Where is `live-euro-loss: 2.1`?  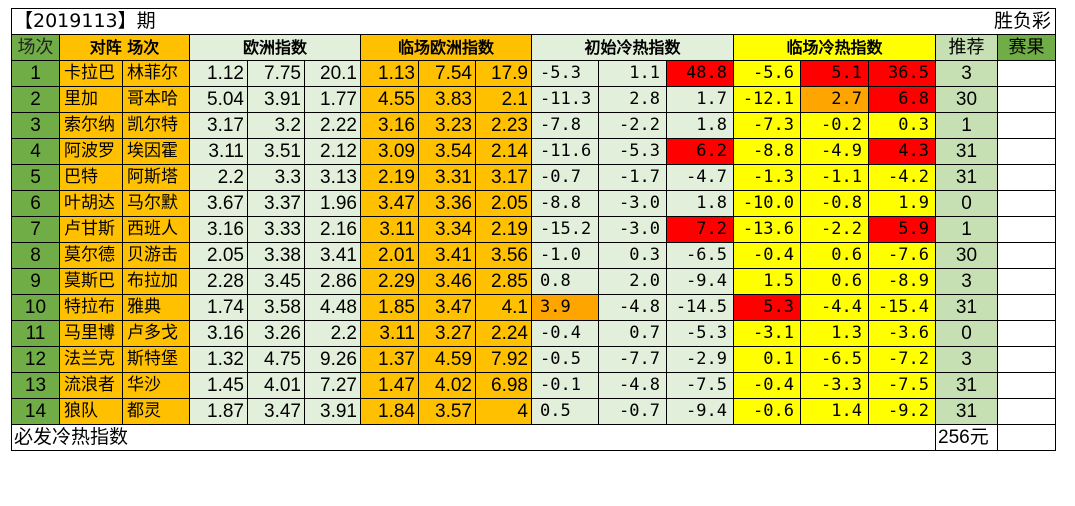 live-euro-loss: 2.1 is located at coordinates (503, 99).